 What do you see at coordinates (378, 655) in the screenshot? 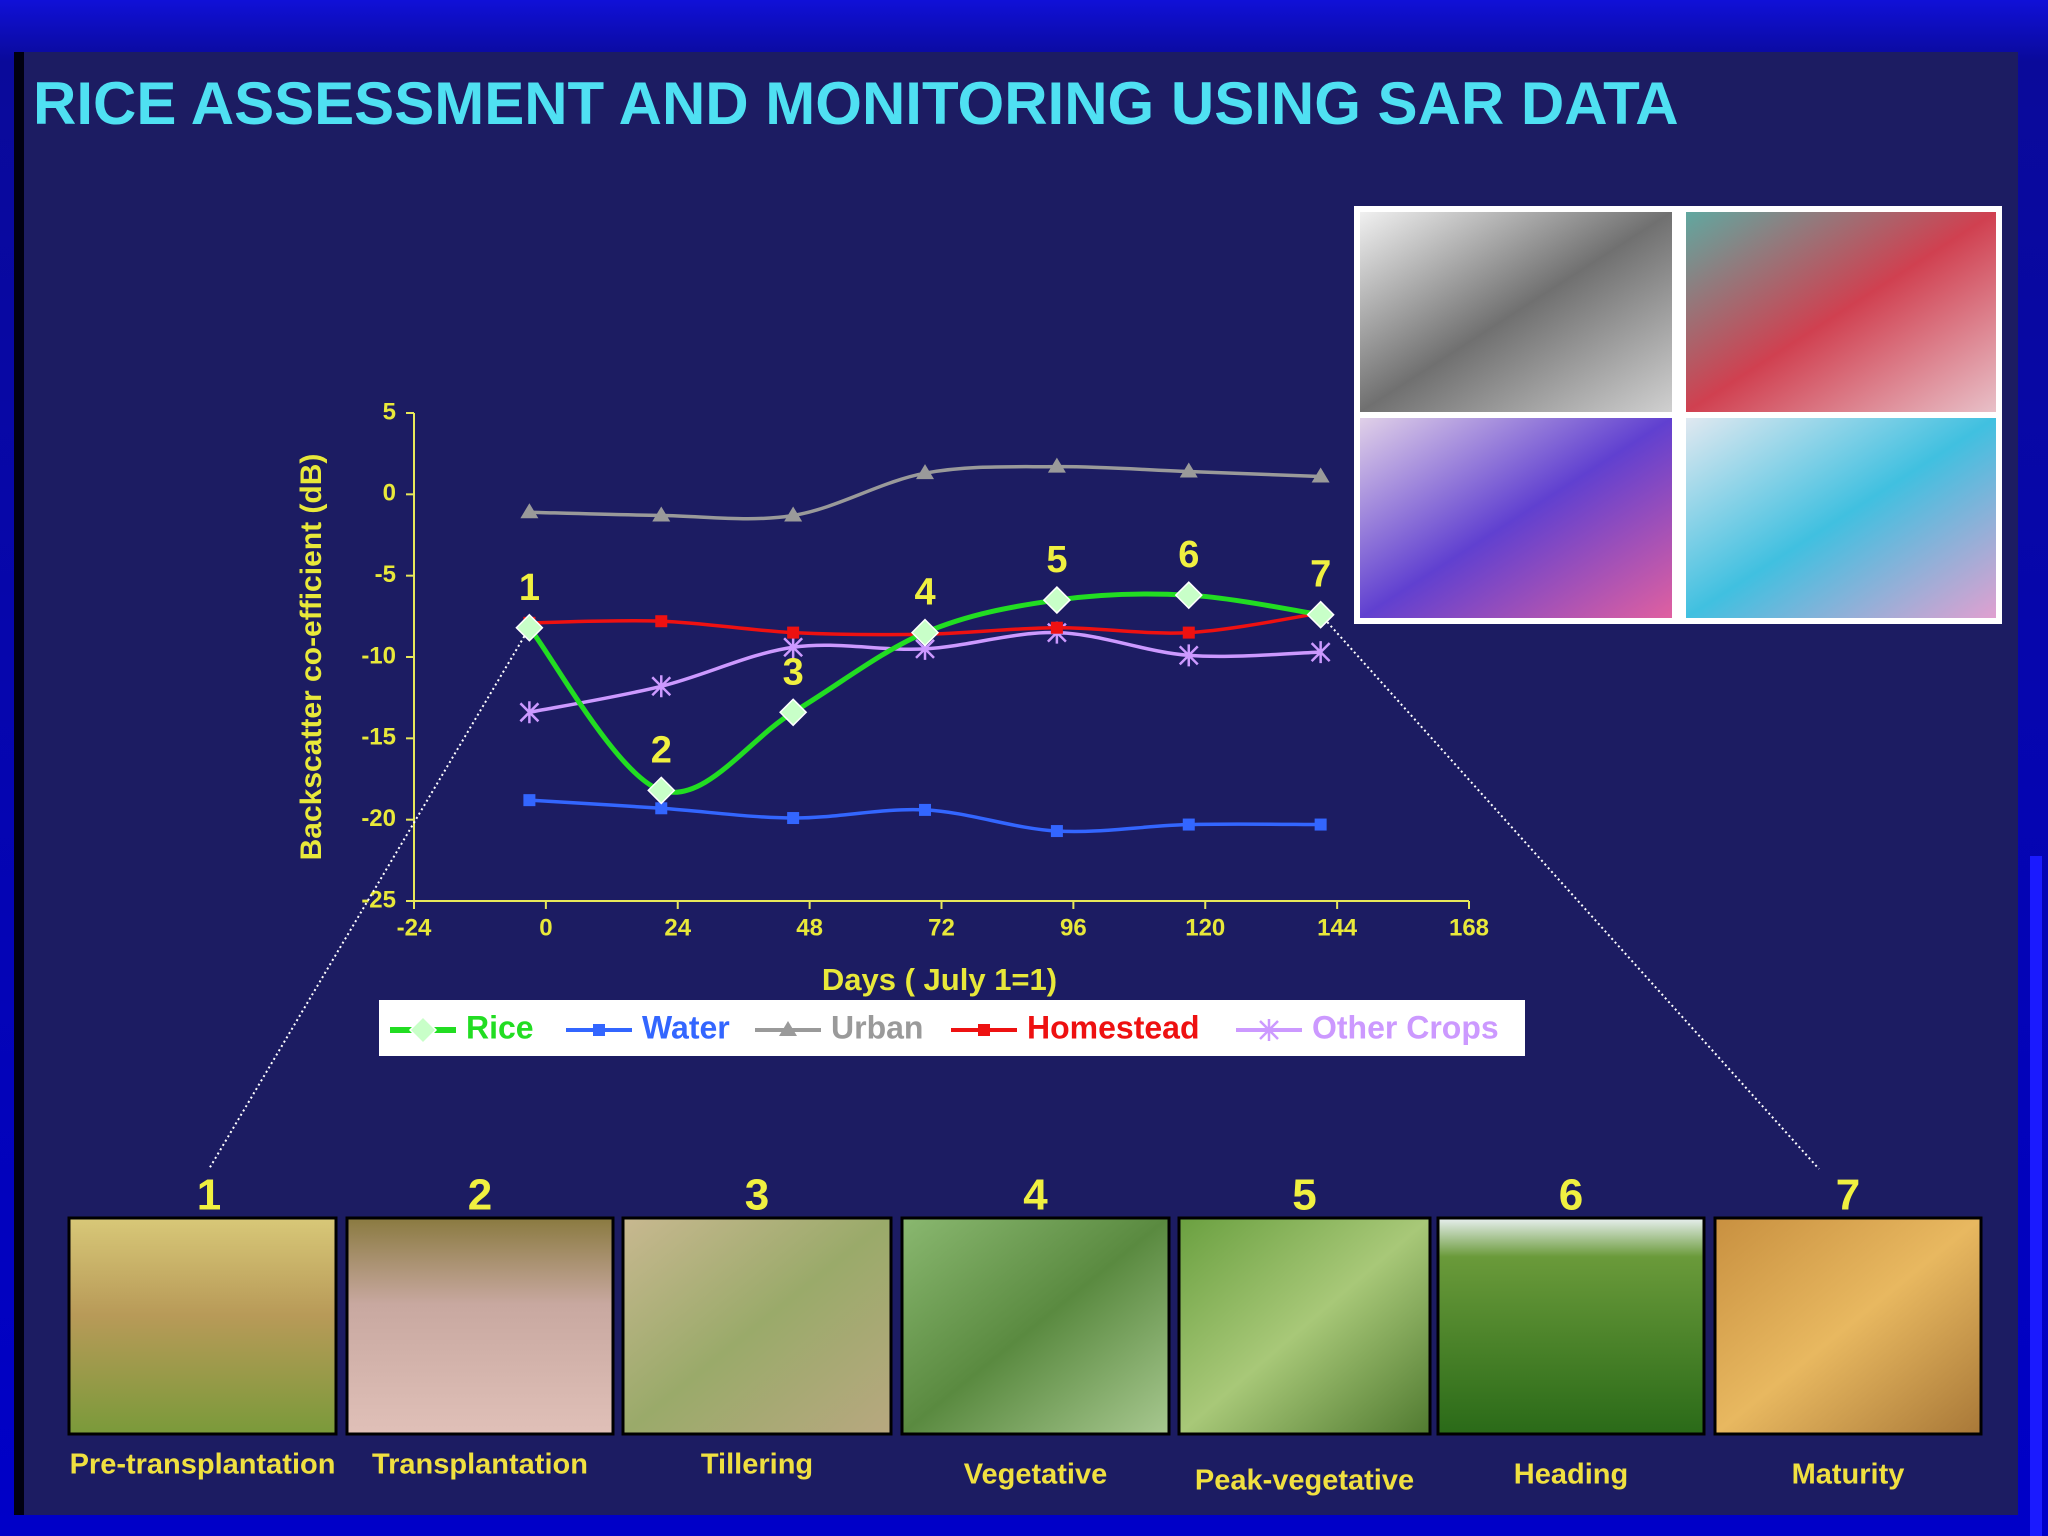
I see `y-tick-label: -10` at bounding box center [378, 655].